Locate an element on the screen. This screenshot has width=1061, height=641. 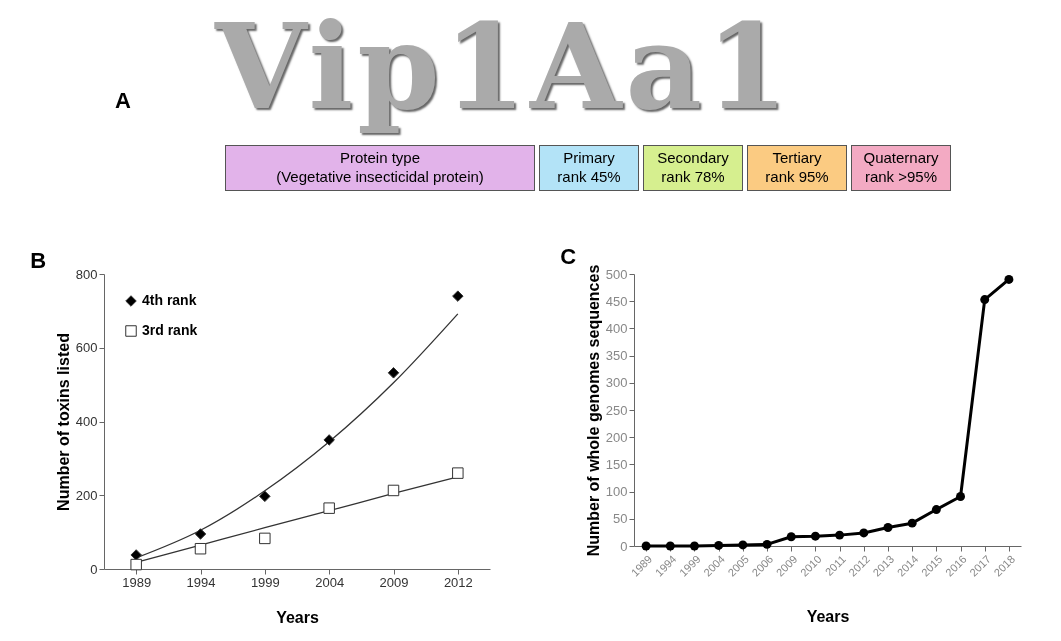
text: Vip1Aa1 is located at coordinates (504, 68).